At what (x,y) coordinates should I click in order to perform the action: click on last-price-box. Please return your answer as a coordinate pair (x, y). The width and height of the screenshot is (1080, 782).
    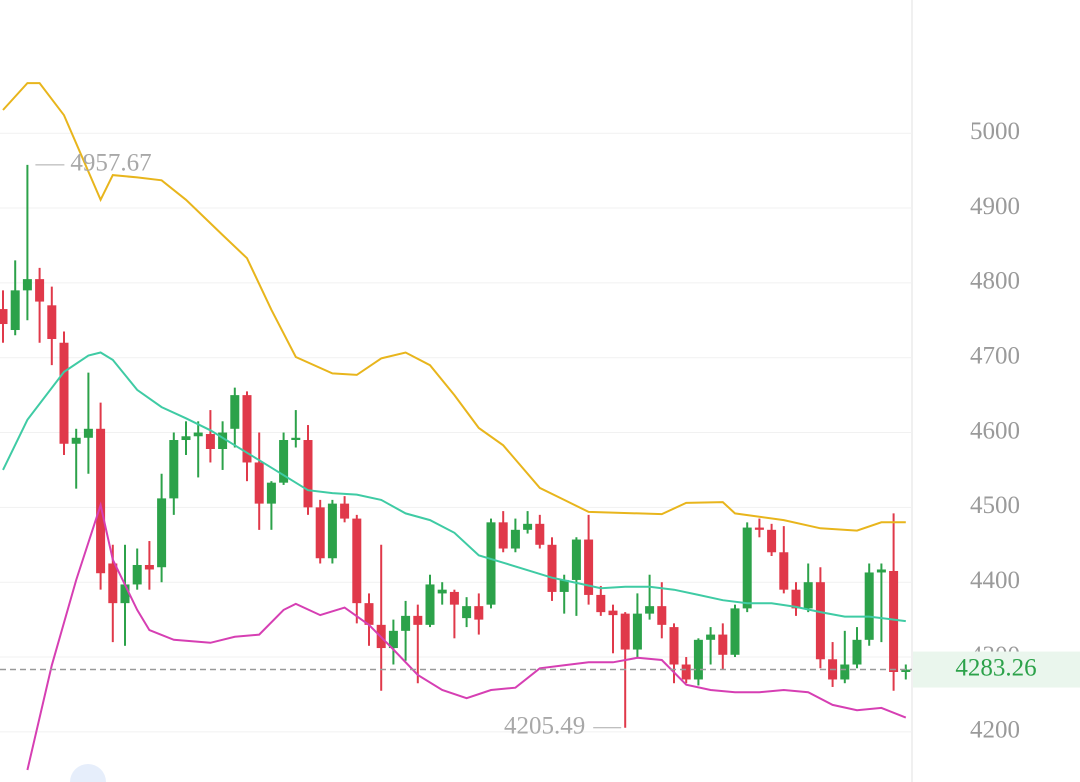
    Looking at the image, I should click on (996, 669).